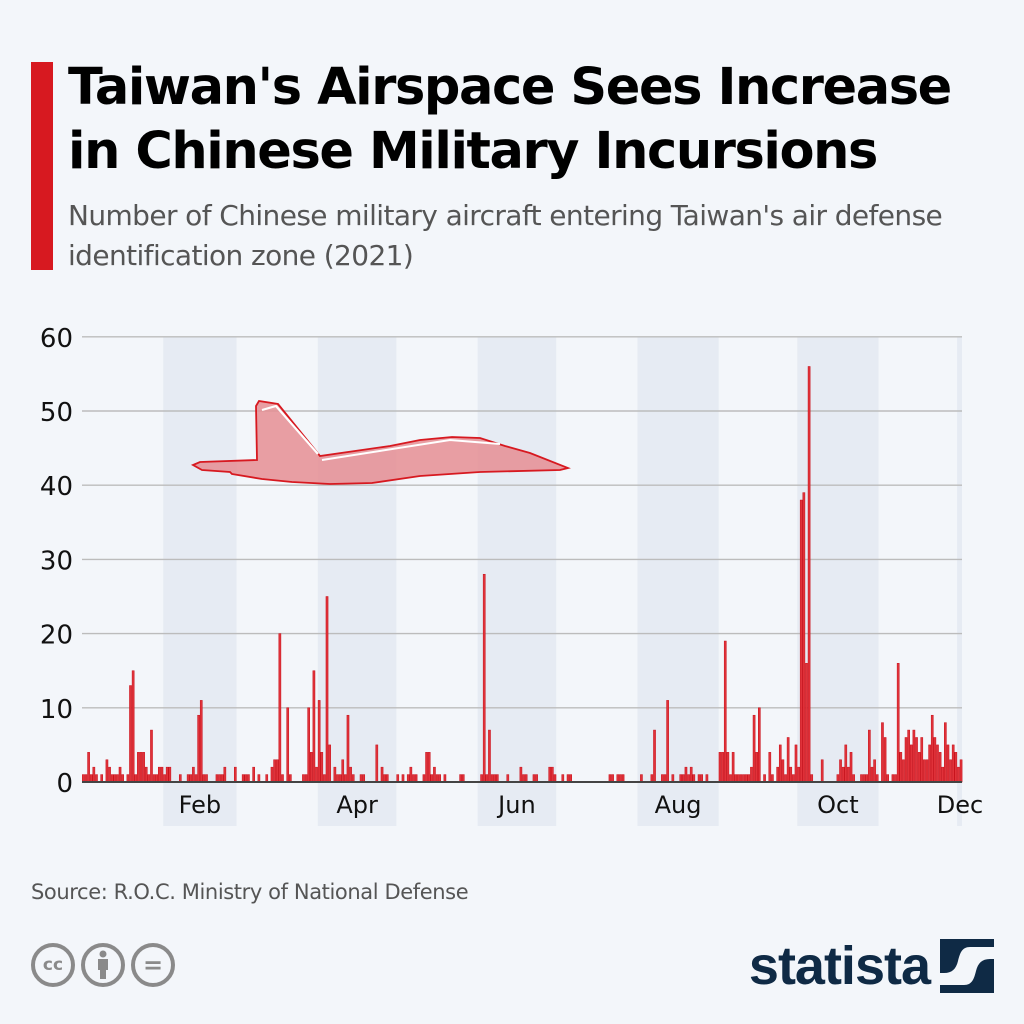  Describe the element at coordinates (56, 339) in the screenshot. I see `y-tick-label: 60` at that location.